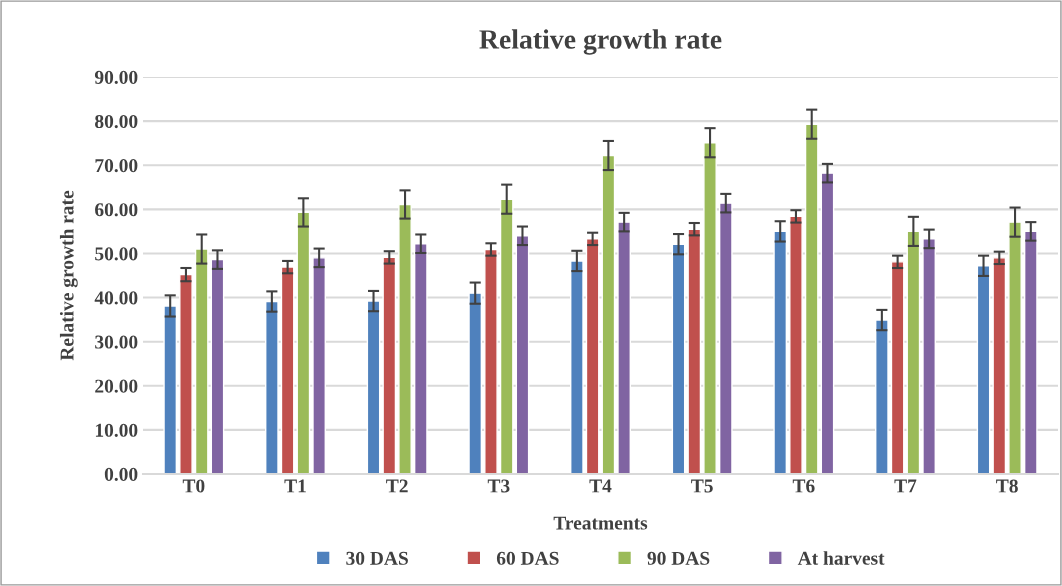  I want to click on x-tick-label: T1, so click(295, 486).